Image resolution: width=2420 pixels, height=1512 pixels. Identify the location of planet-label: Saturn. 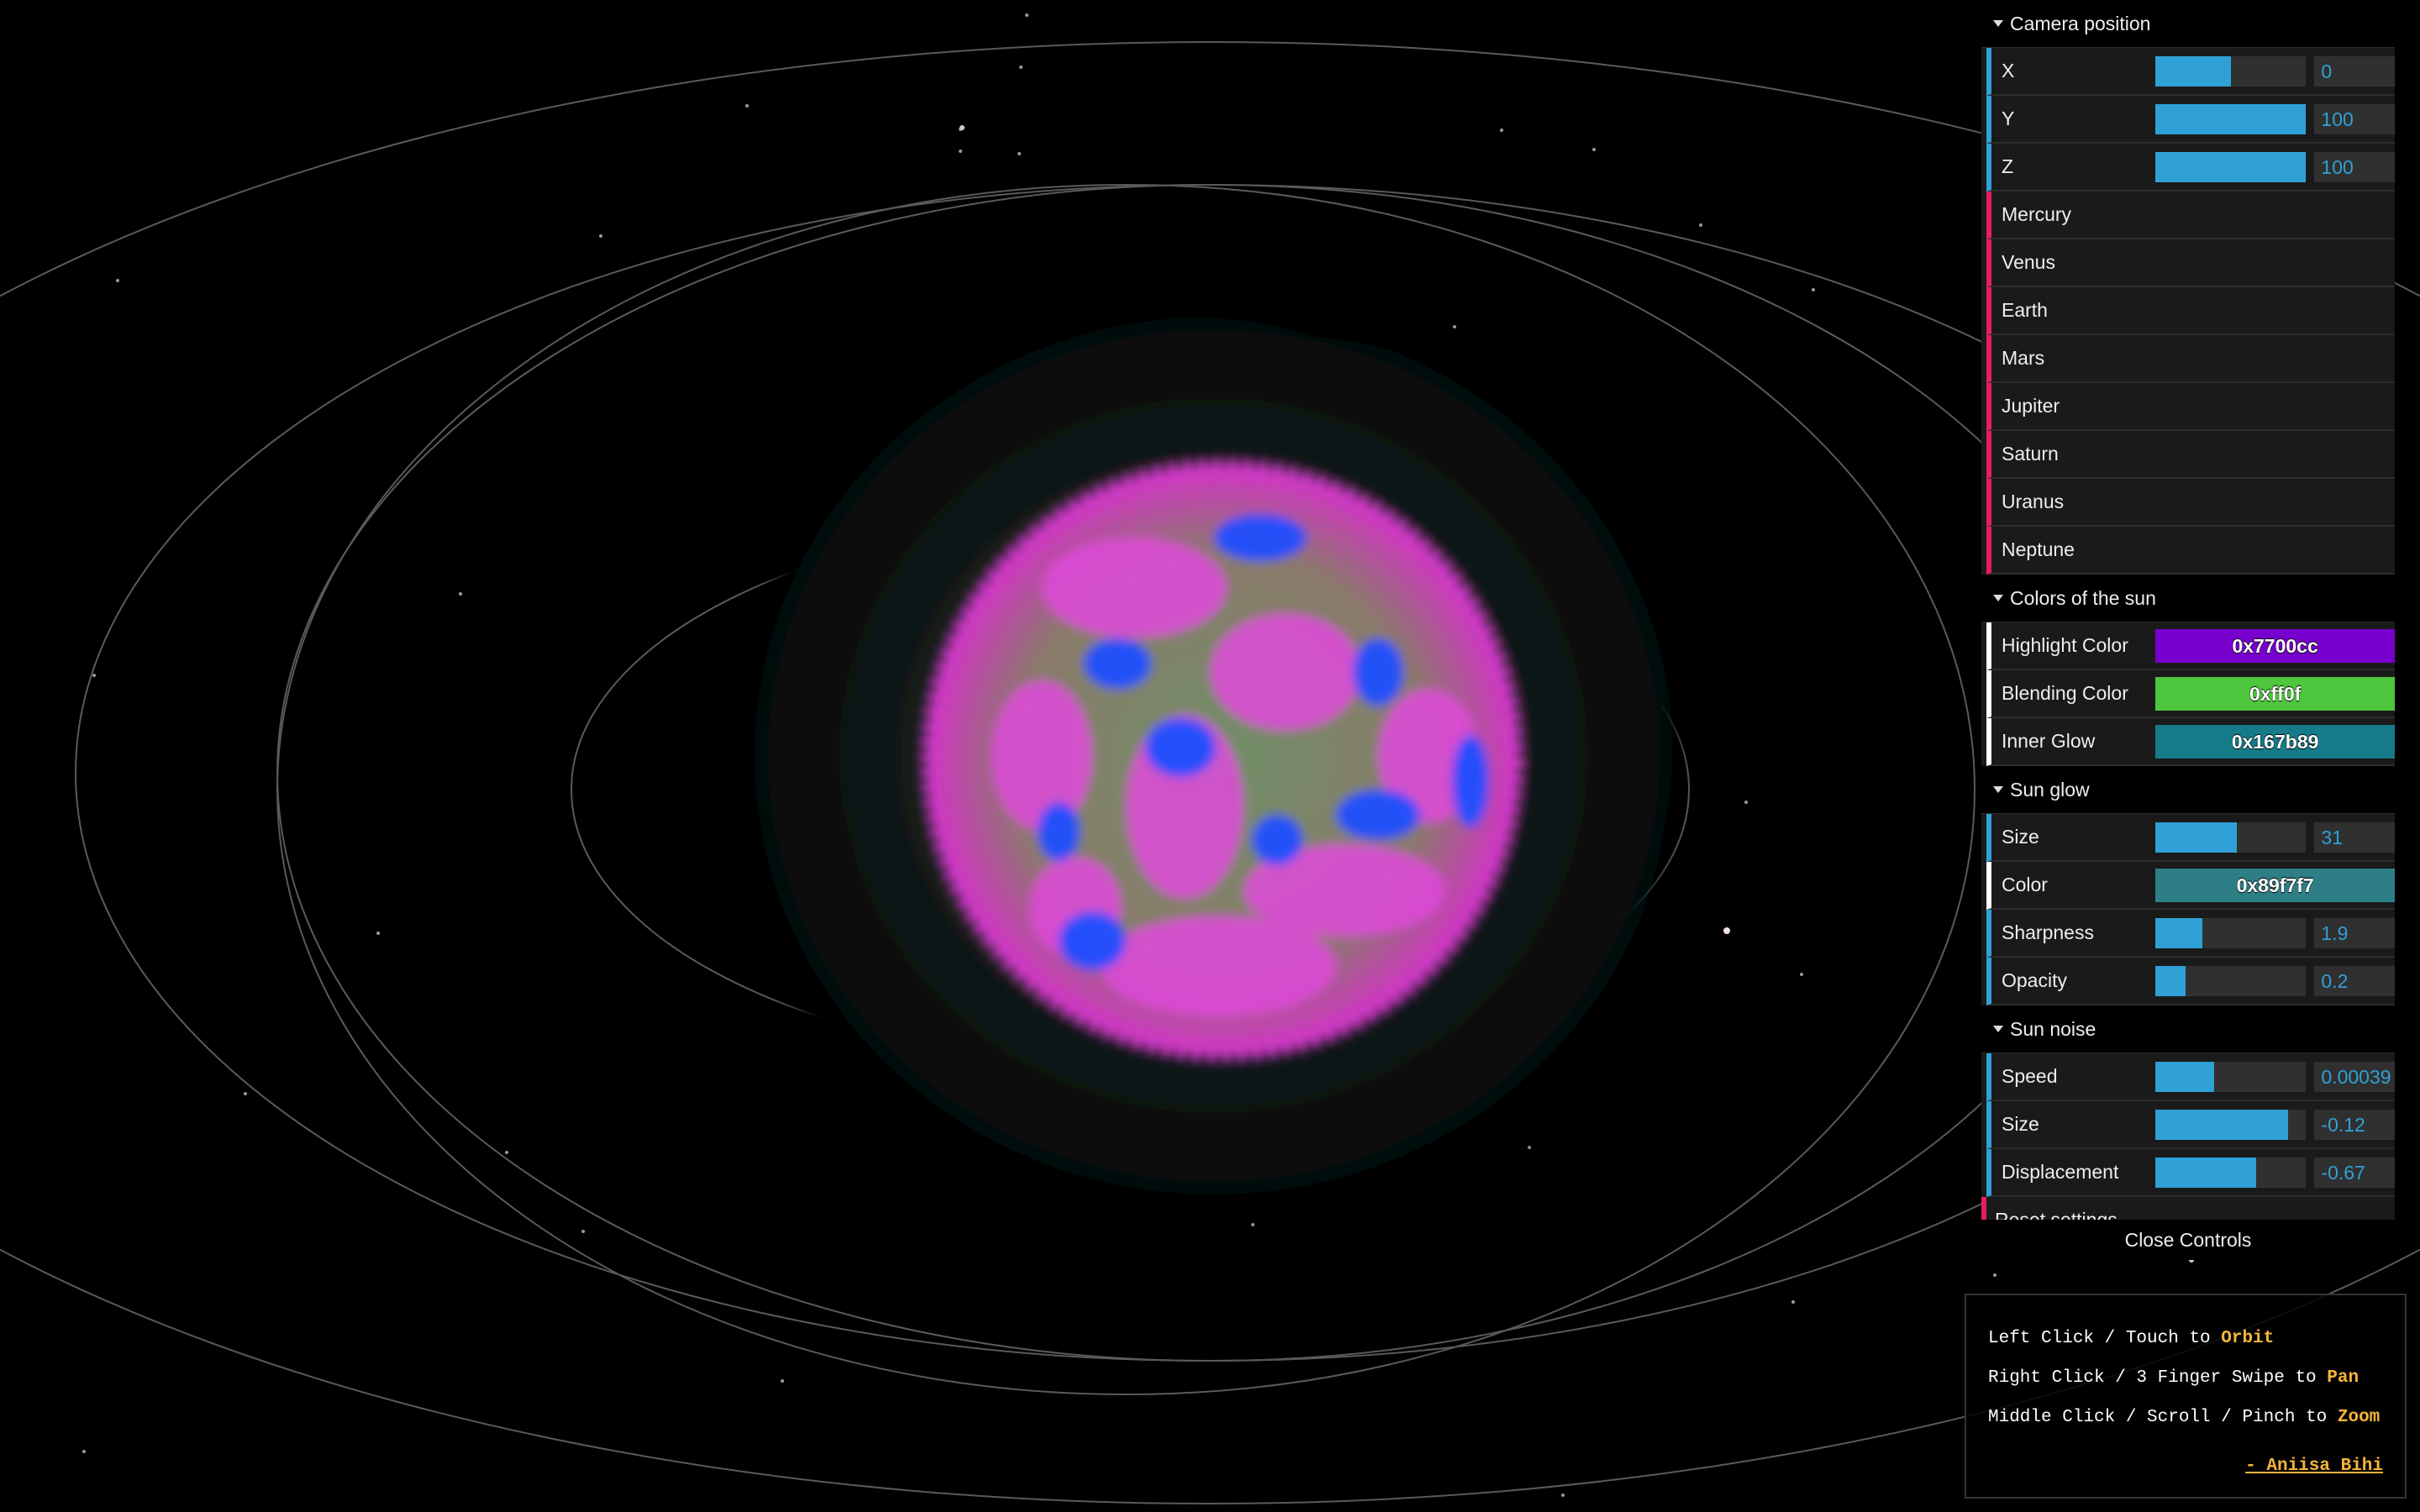
(2031, 454).